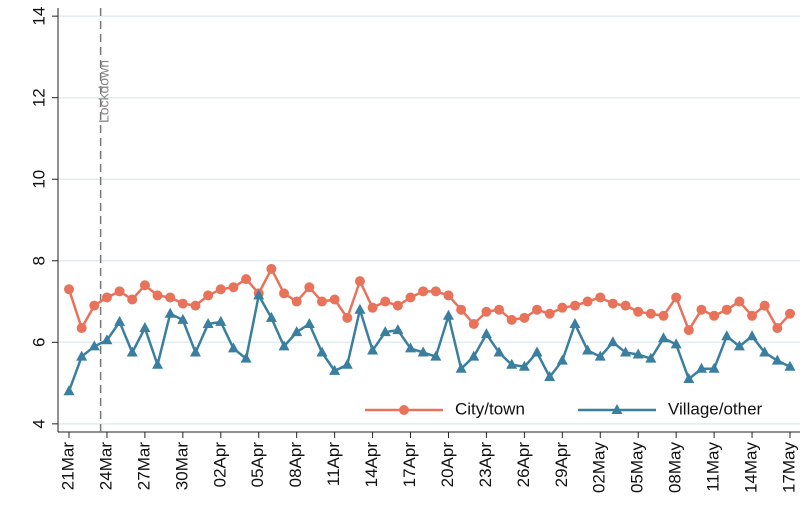 The height and width of the screenshot is (524, 809). Describe the element at coordinates (257, 465) in the screenshot. I see `x-tick-label: 05Apr` at that location.